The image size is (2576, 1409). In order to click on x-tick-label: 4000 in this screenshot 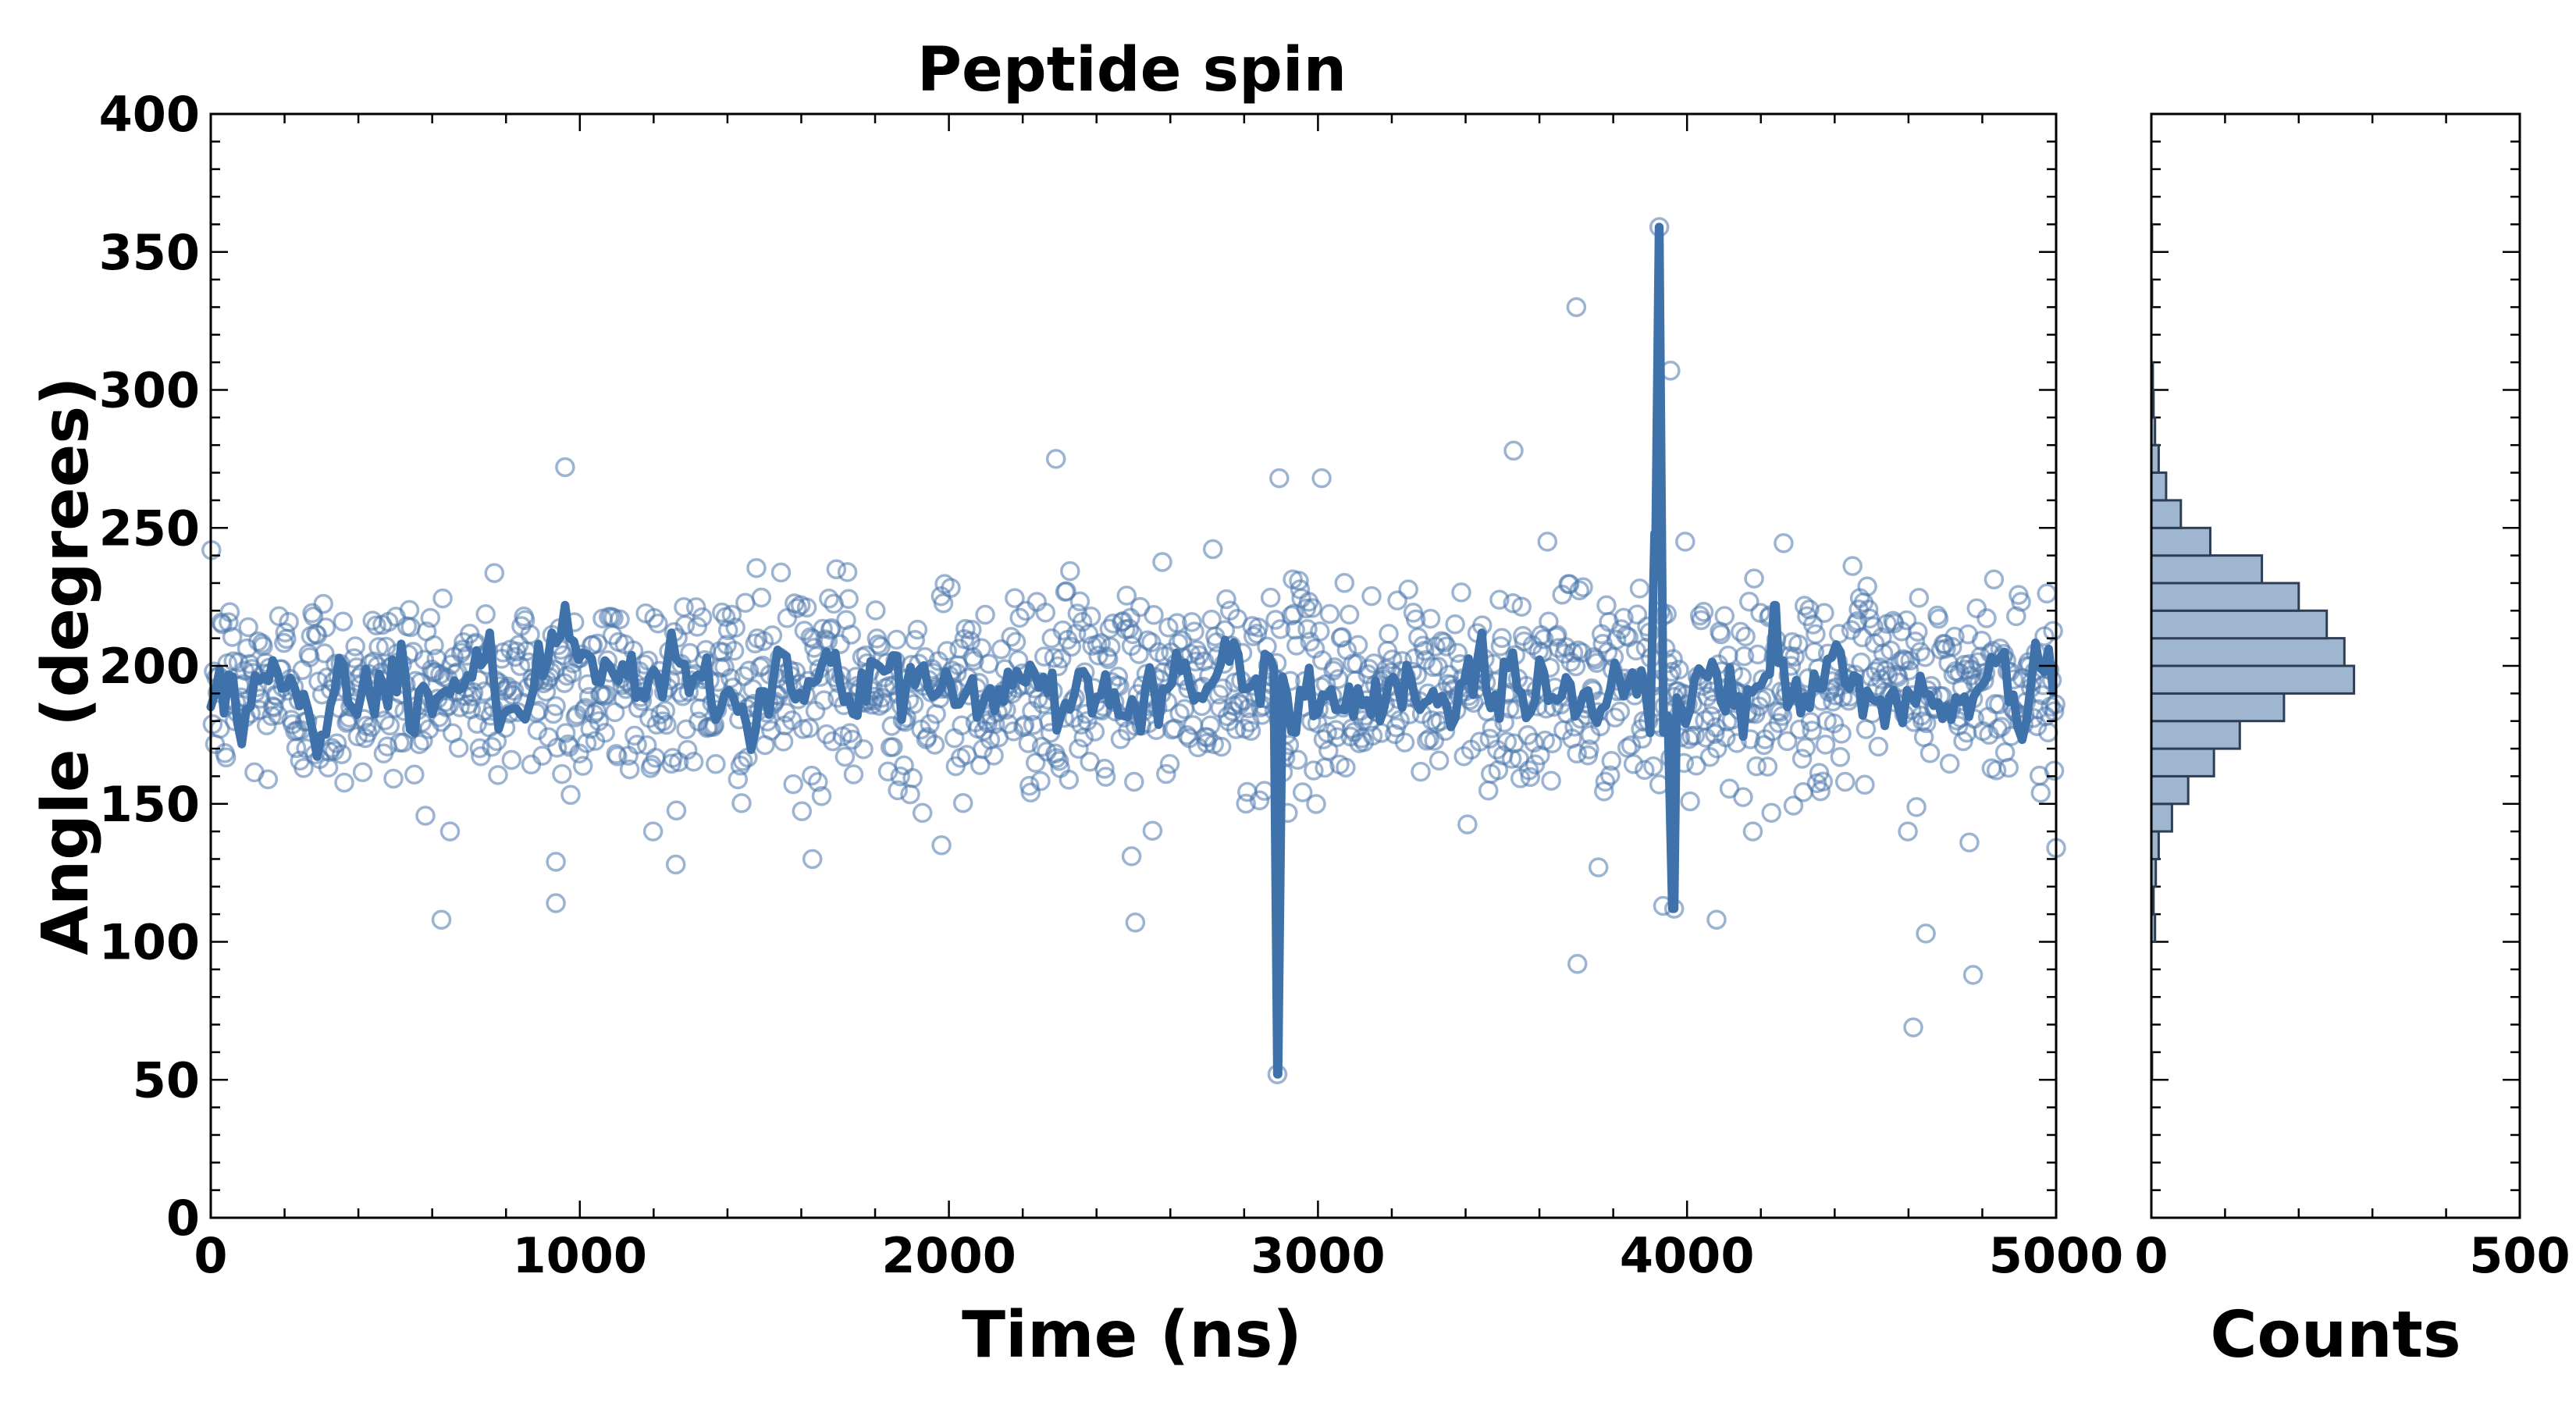, I will do `click(1687, 1255)`.